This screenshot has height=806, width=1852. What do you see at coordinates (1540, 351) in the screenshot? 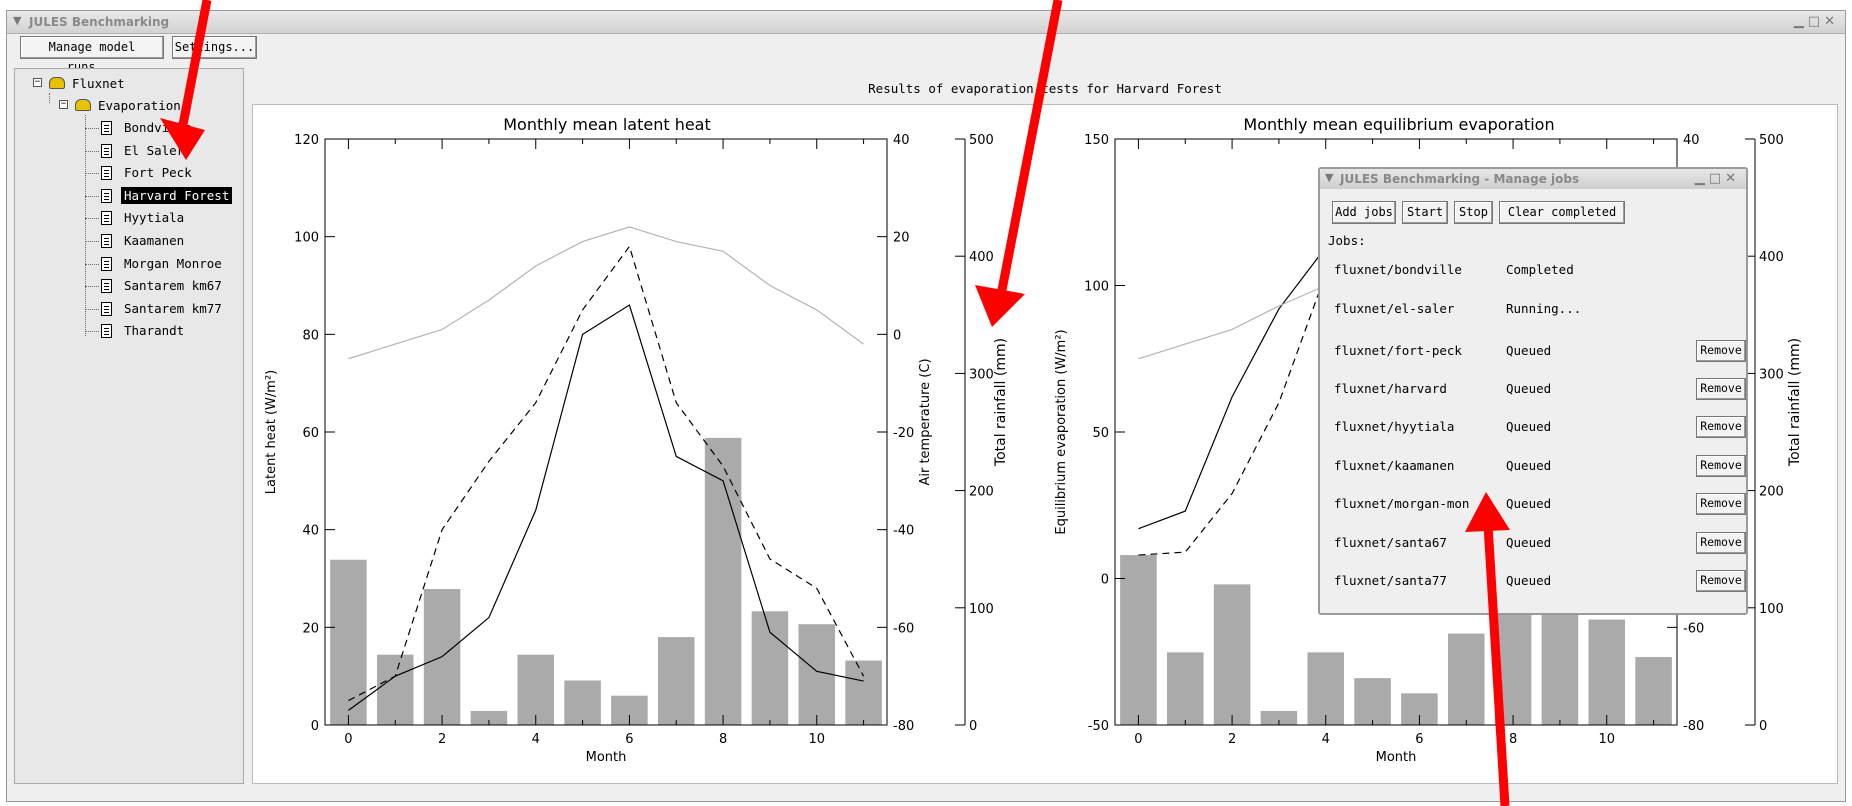
I see `job-row: fluxnet/fort-peck Queued Remove` at bounding box center [1540, 351].